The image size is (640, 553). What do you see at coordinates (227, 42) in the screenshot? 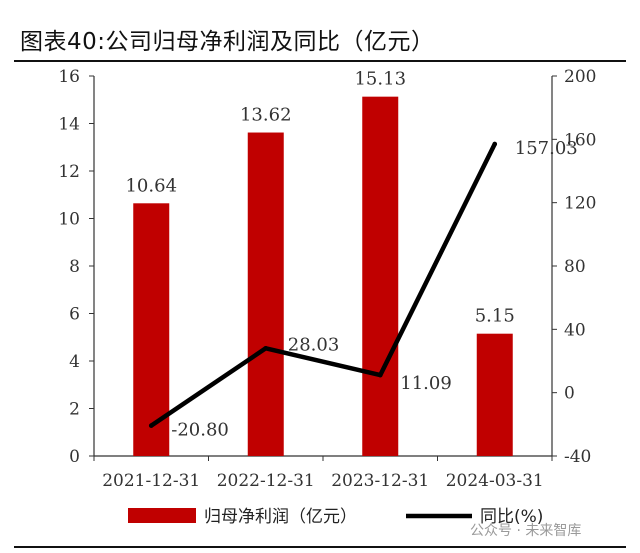
I see `chart-title: 图表40:公司归母净利润及同比（亿元）` at bounding box center [227, 42].